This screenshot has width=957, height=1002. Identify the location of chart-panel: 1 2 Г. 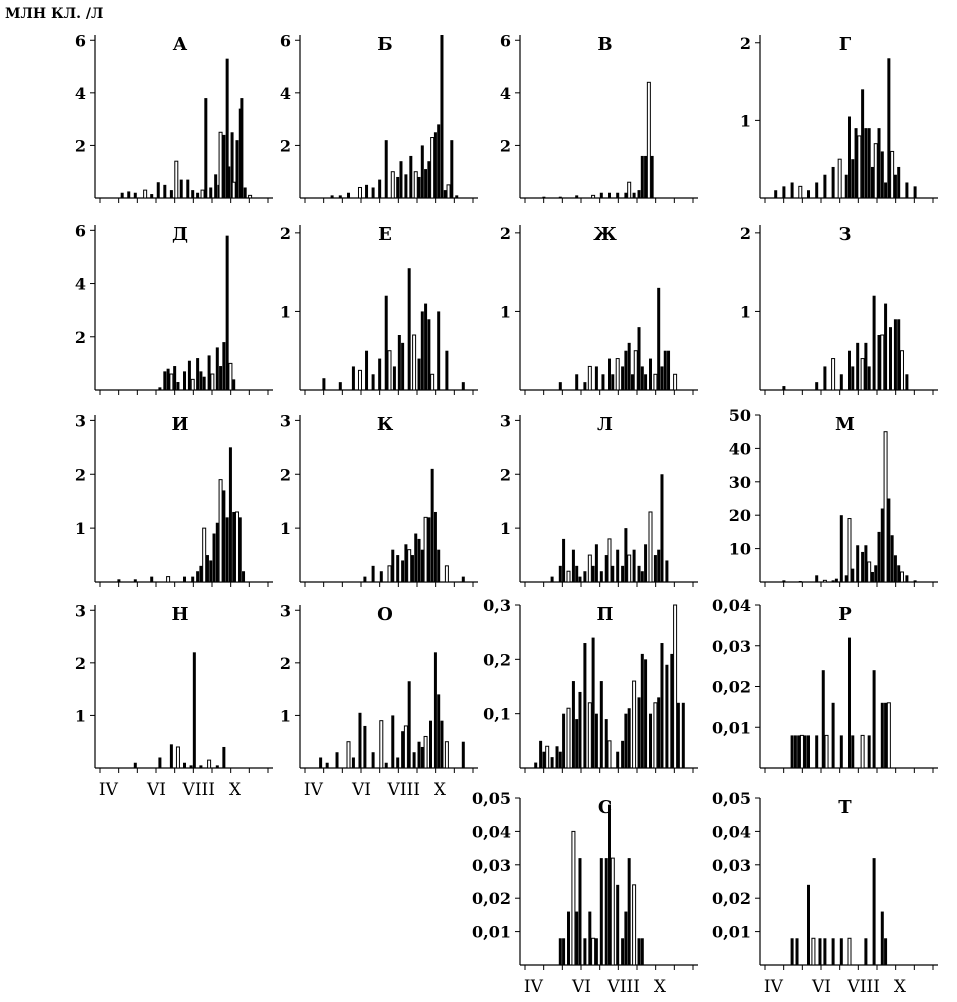
(839, 118).